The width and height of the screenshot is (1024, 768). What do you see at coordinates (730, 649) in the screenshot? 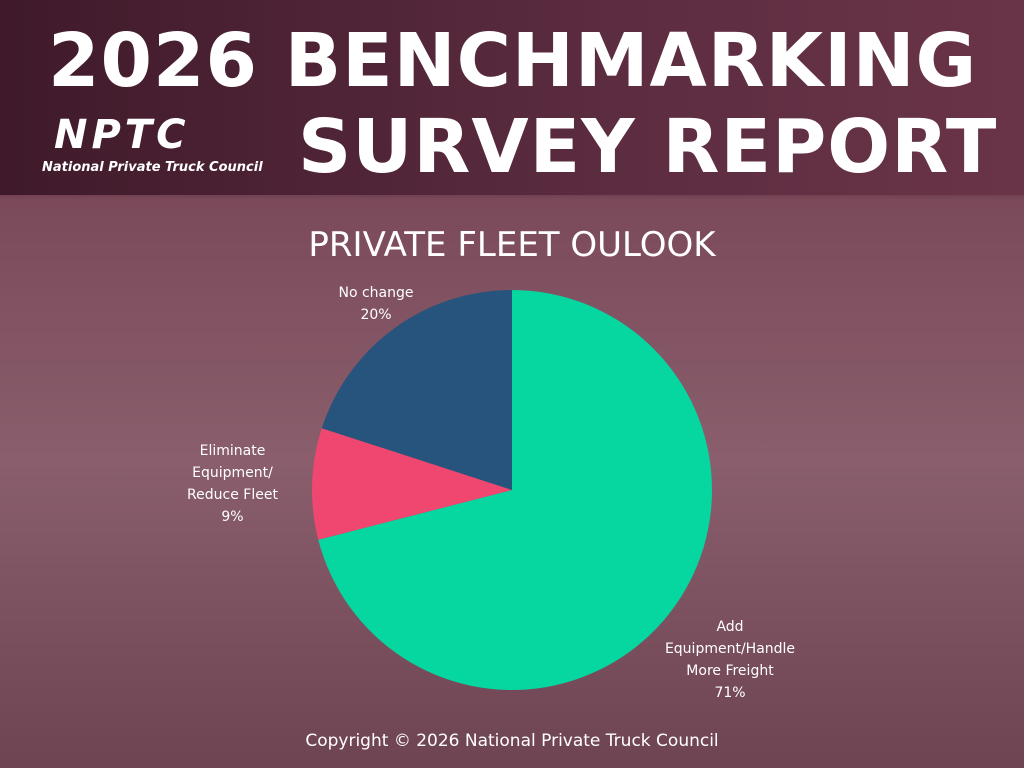
I see `slice-label: Add Equipment/Handle More Freight` at bounding box center [730, 649].